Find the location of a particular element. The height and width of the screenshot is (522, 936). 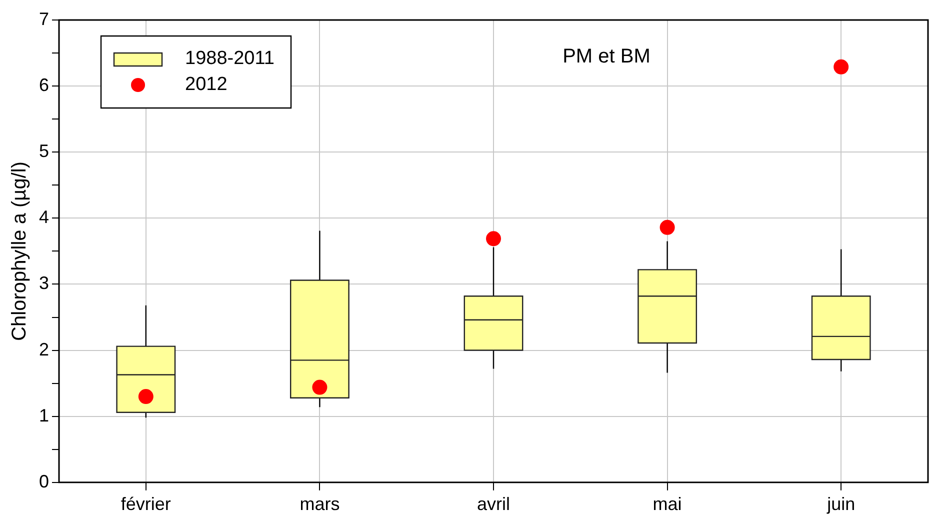

y-tick-label: 6 is located at coordinates (44, 85).